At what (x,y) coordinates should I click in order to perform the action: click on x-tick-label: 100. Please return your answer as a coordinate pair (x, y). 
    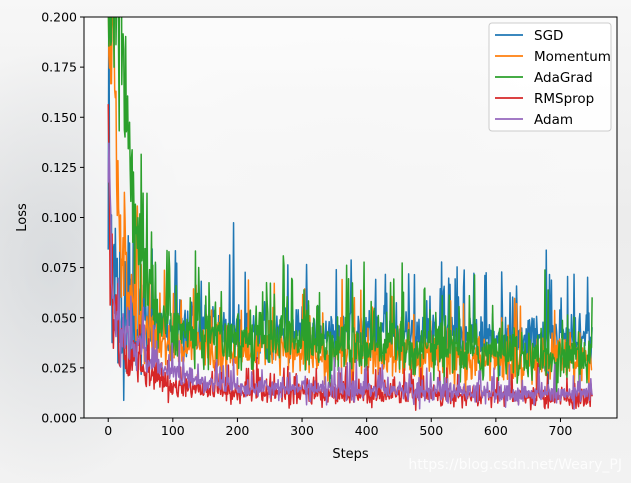
    Looking at the image, I should click on (173, 430).